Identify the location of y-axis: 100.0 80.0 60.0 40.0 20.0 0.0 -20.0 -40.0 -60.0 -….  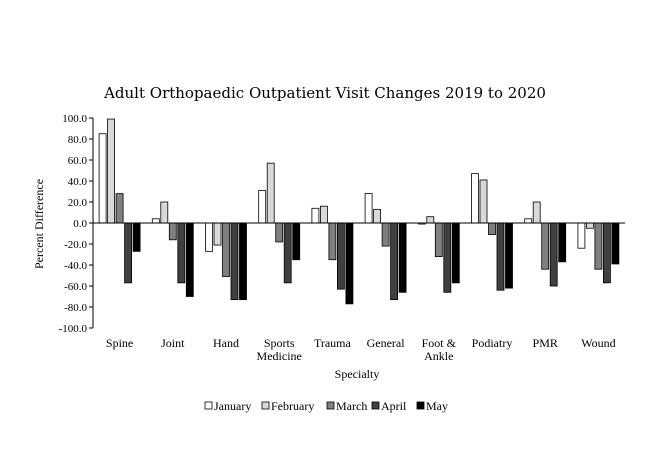
(76, 224).